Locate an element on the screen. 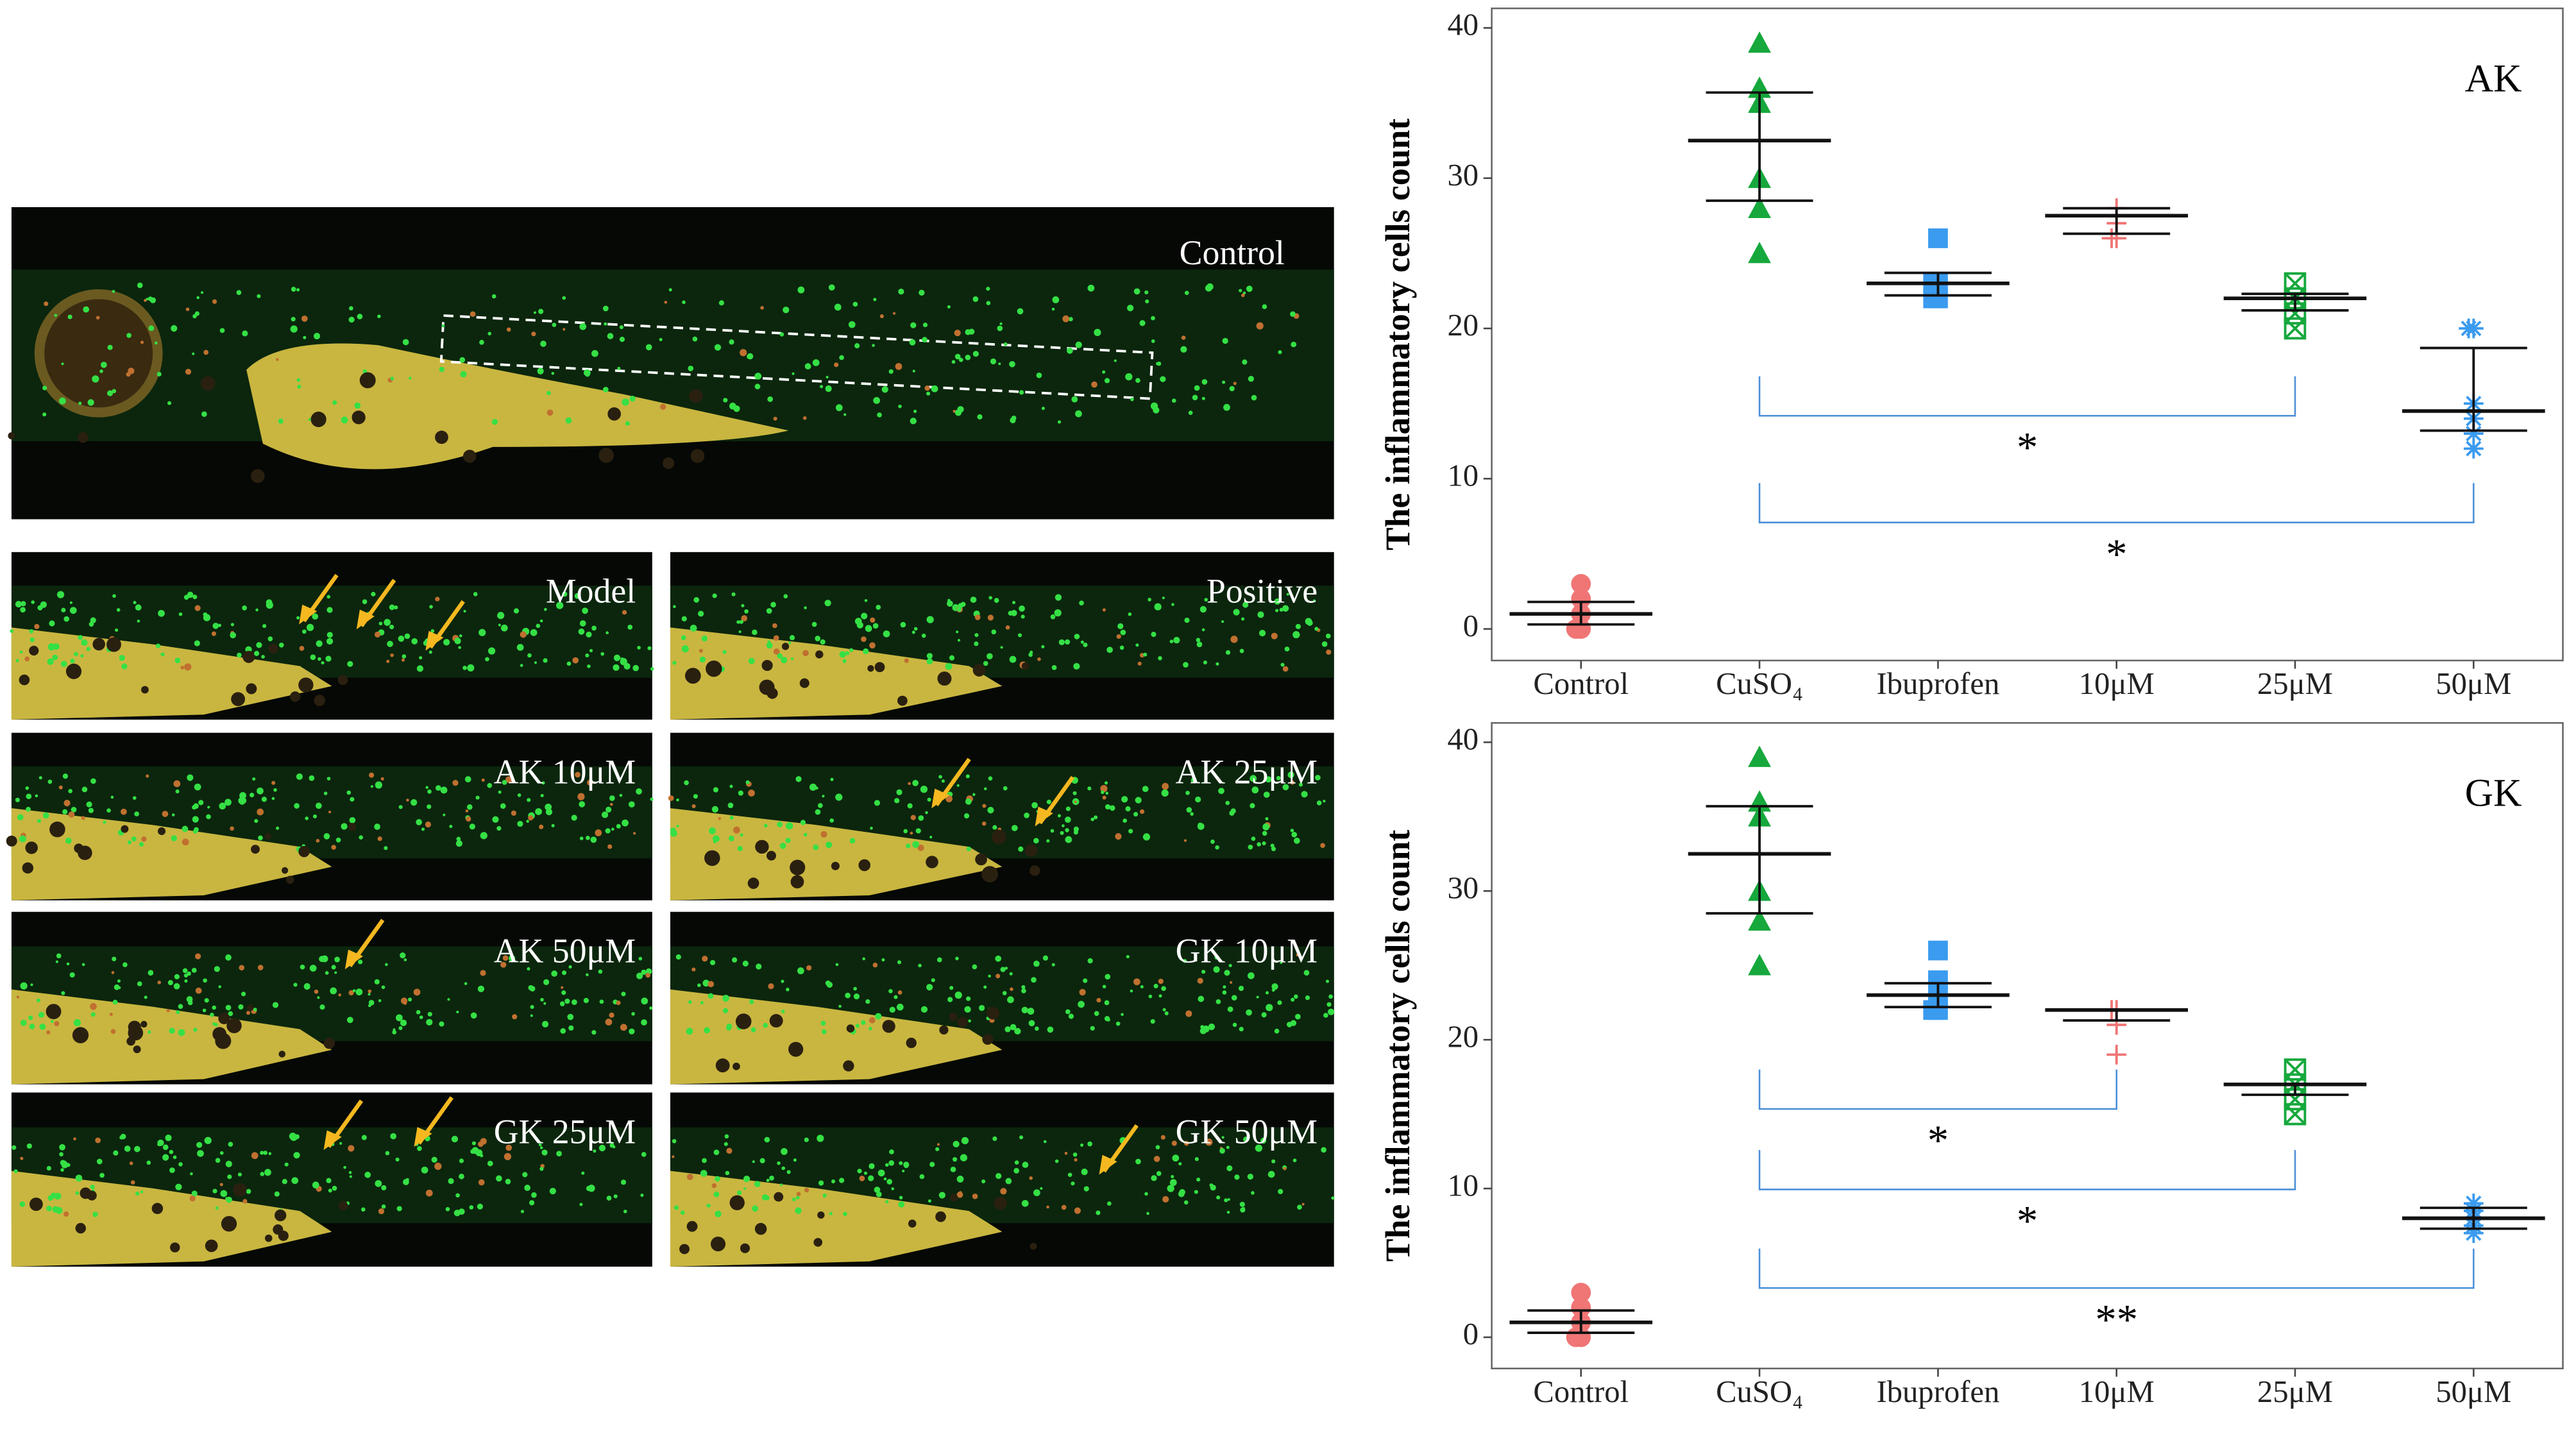  y-tick-label: 0 is located at coordinates (1471, 626).